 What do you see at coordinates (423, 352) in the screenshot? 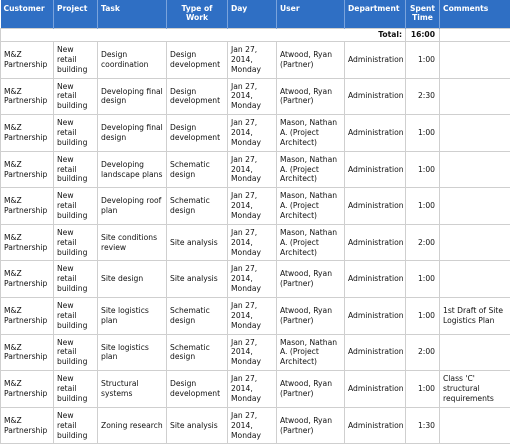
I see `spent-time-cell: 2:00` at bounding box center [423, 352].